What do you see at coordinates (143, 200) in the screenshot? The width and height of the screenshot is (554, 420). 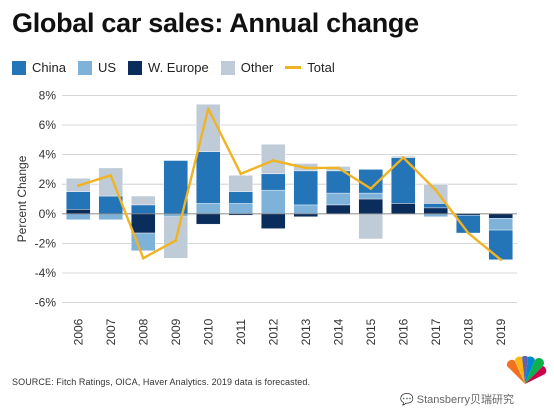 I see `bar-other-2008` at bounding box center [143, 200].